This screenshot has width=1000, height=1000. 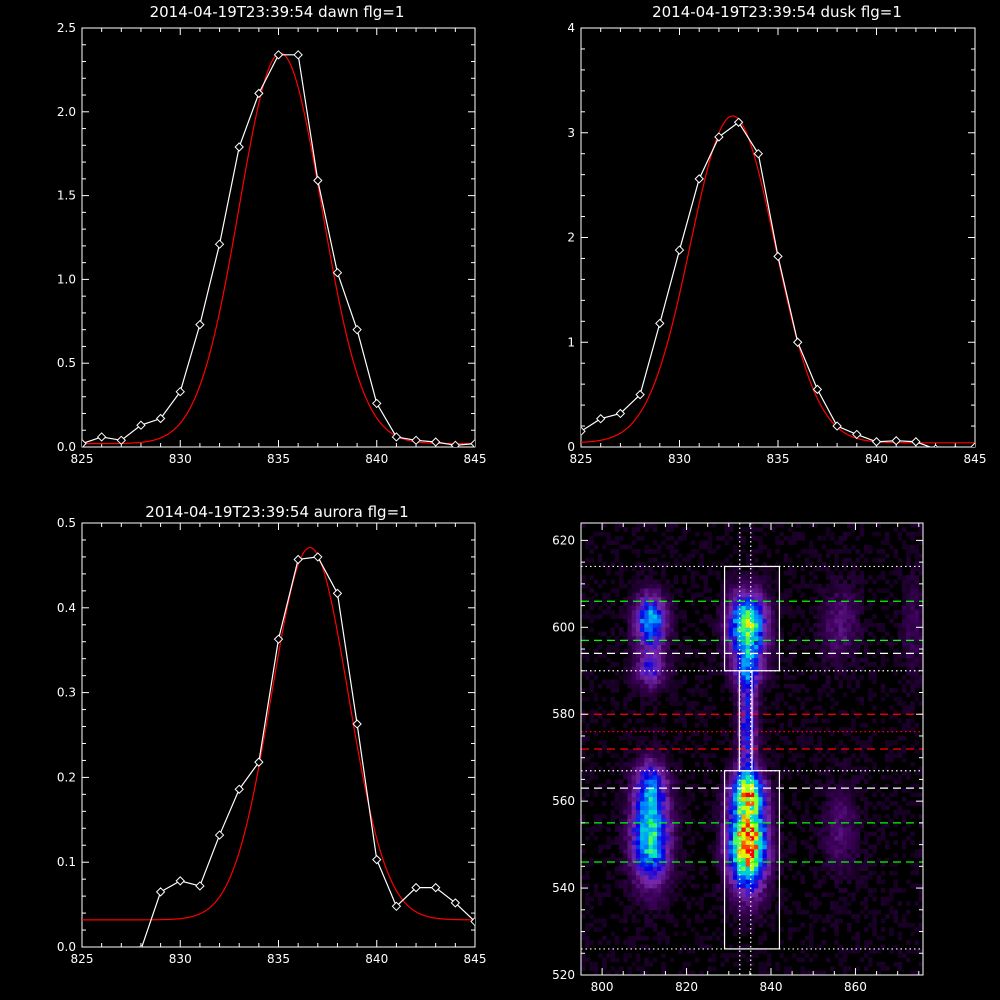 What do you see at coordinates (475, 459) in the screenshot?
I see `dawn-x-tick-label: 845` at bounding box center [475, 459].